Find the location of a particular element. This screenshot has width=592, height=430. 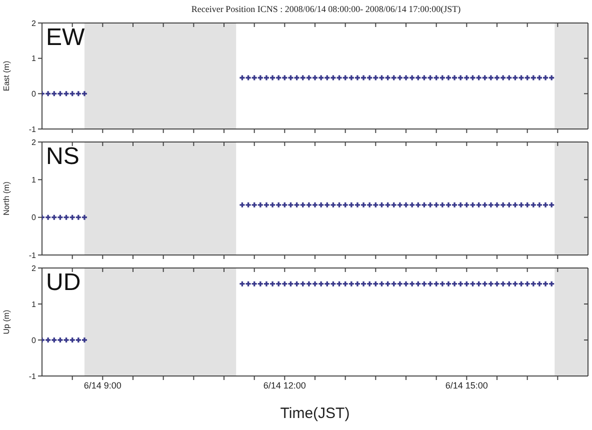

annotation: NS is located at coordinates (63, 156).